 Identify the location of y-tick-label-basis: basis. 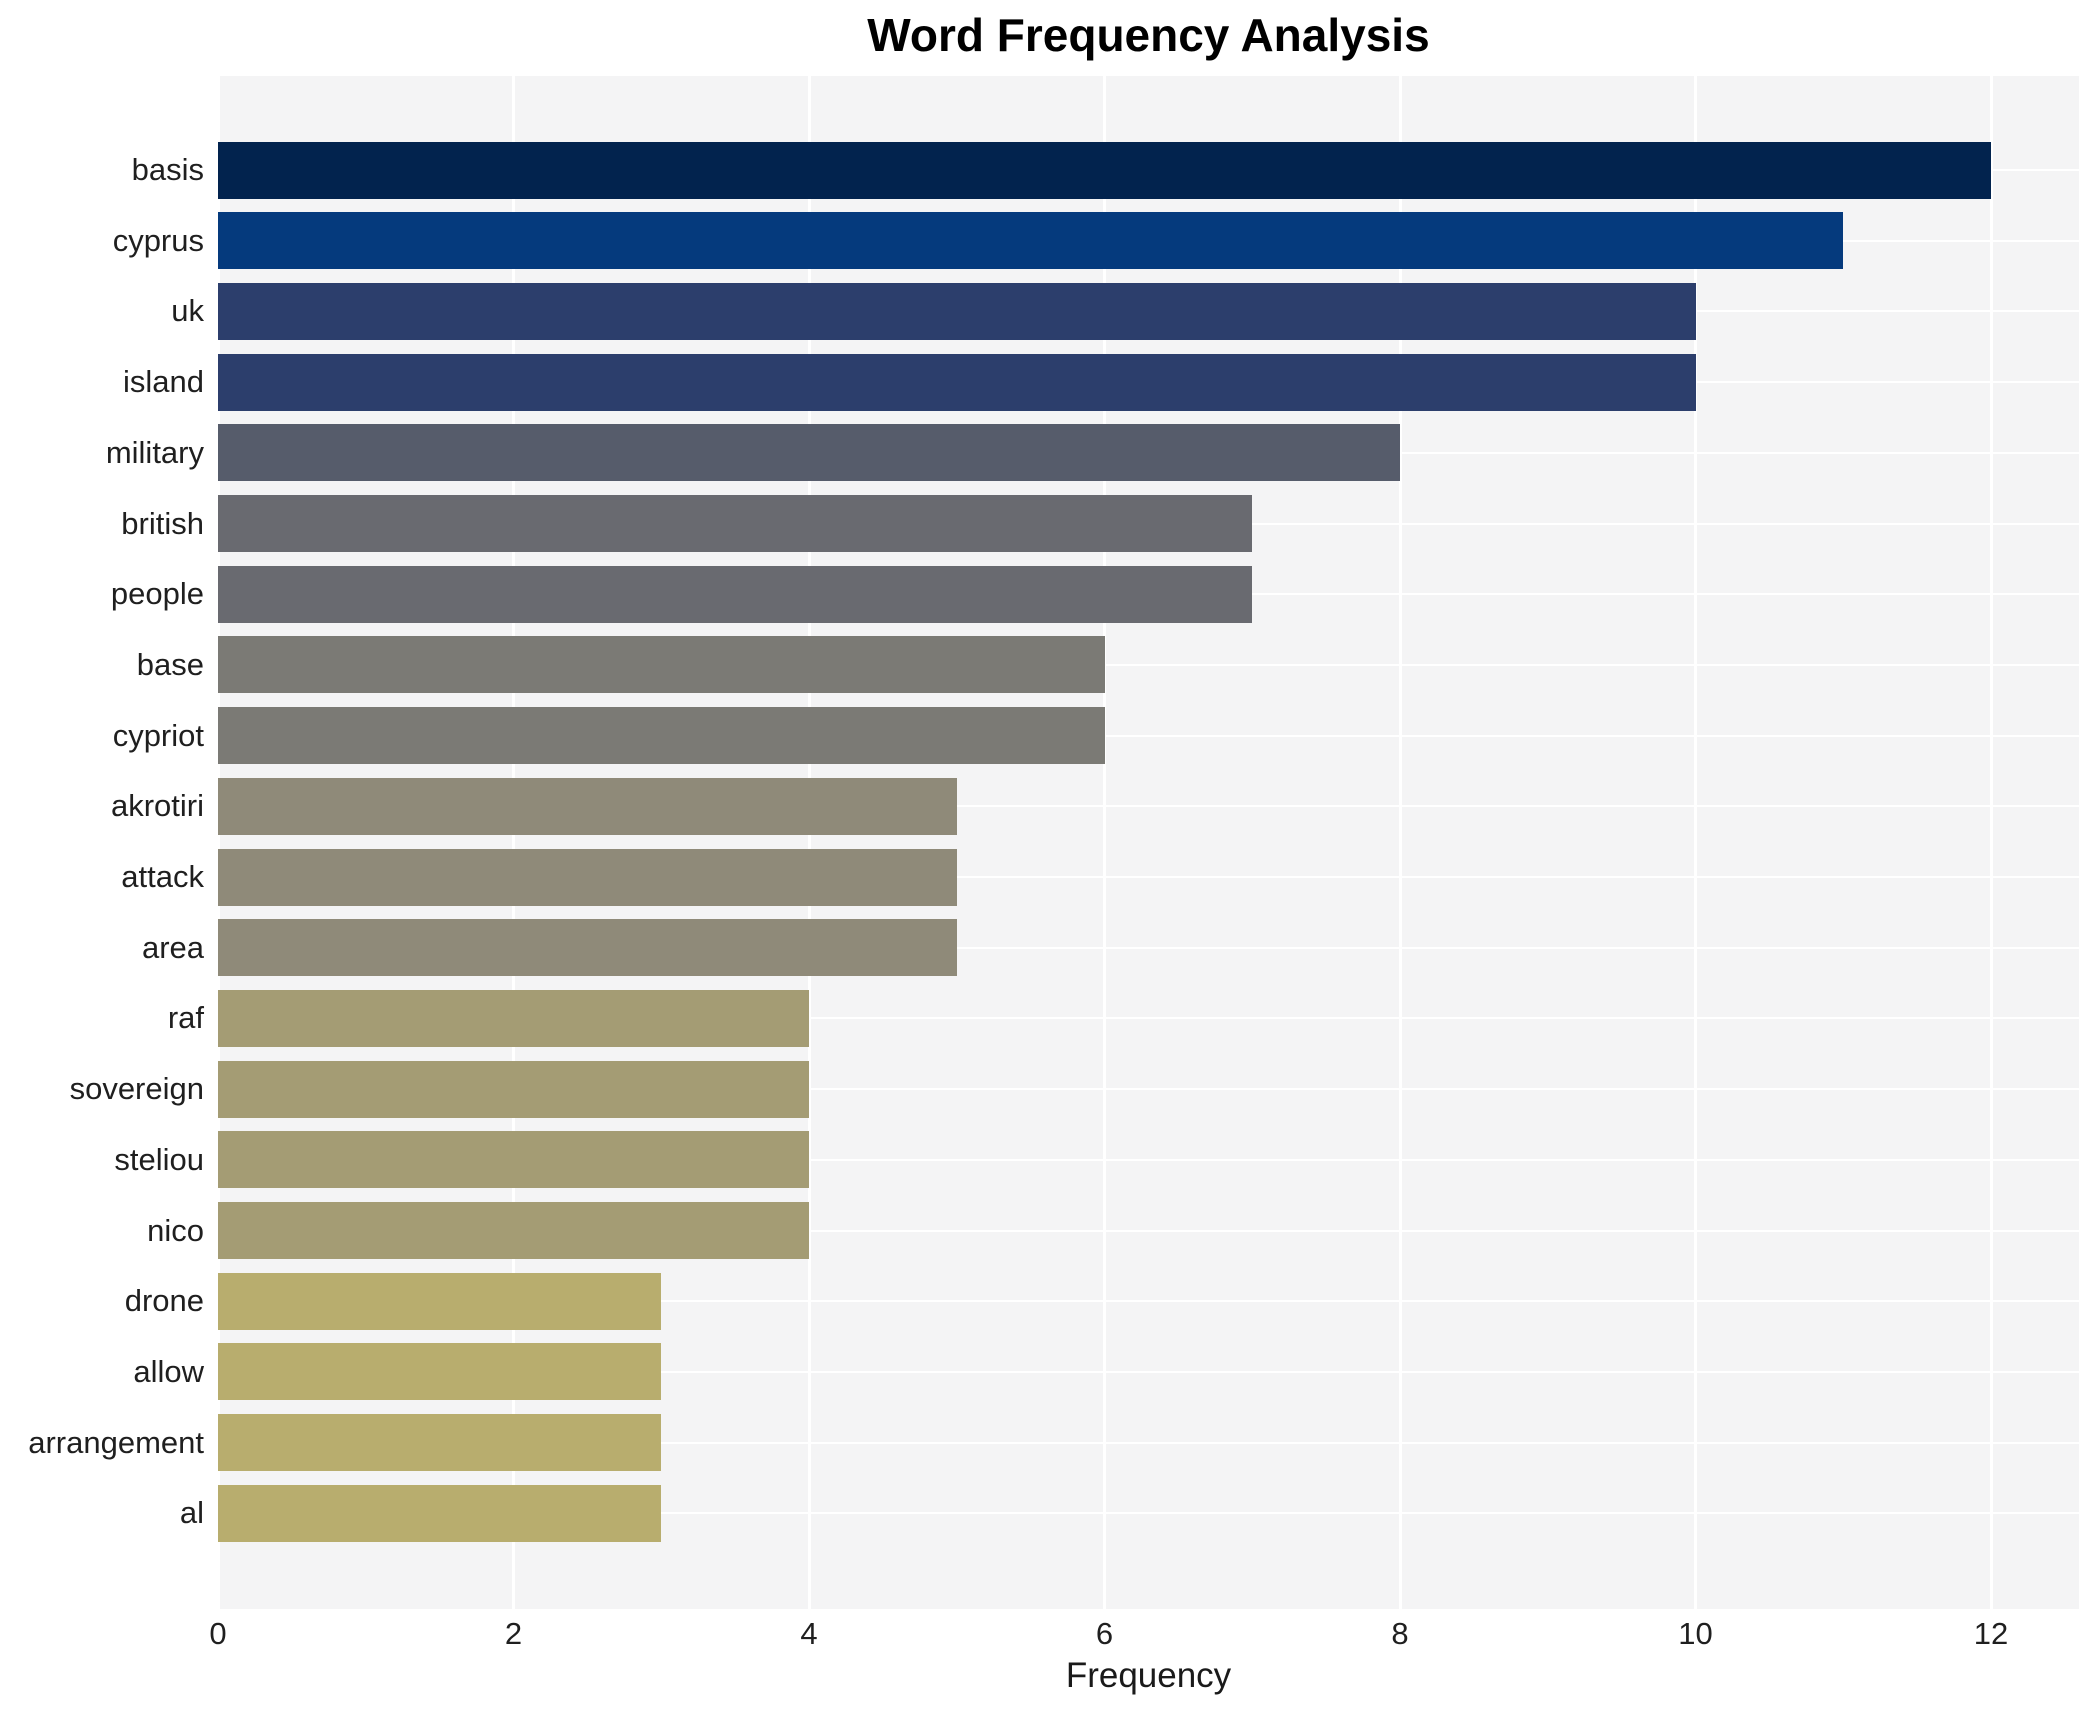
(167, 169).